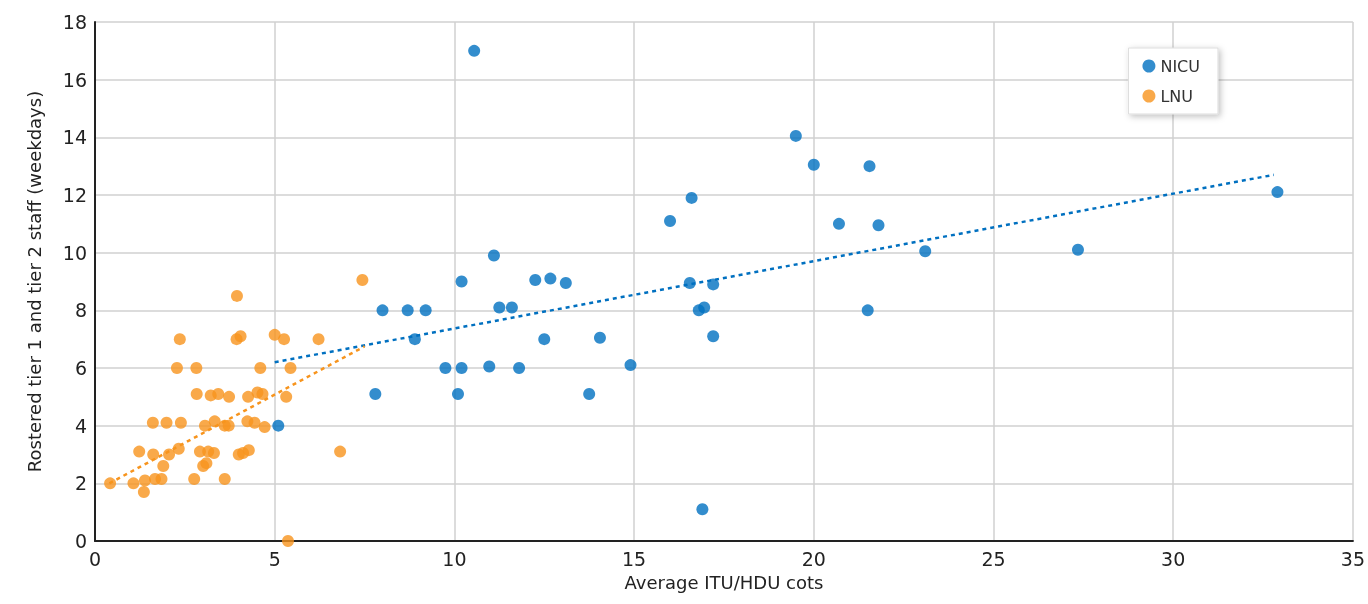 The height and width of the screenshot is (604, 1368). I want to click on y-tick-label: 8, so click(80, 310).